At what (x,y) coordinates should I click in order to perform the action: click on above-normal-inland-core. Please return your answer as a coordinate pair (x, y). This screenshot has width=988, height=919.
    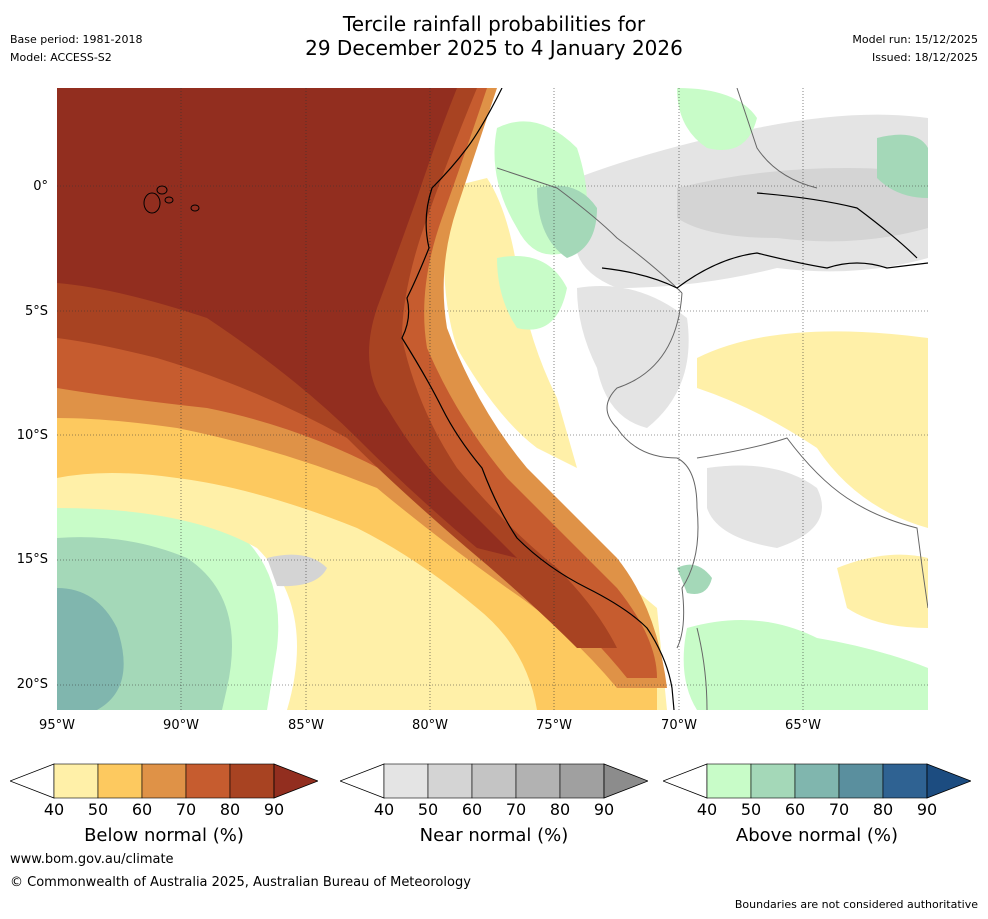
    Looking at the image, I should click on (567, 221).